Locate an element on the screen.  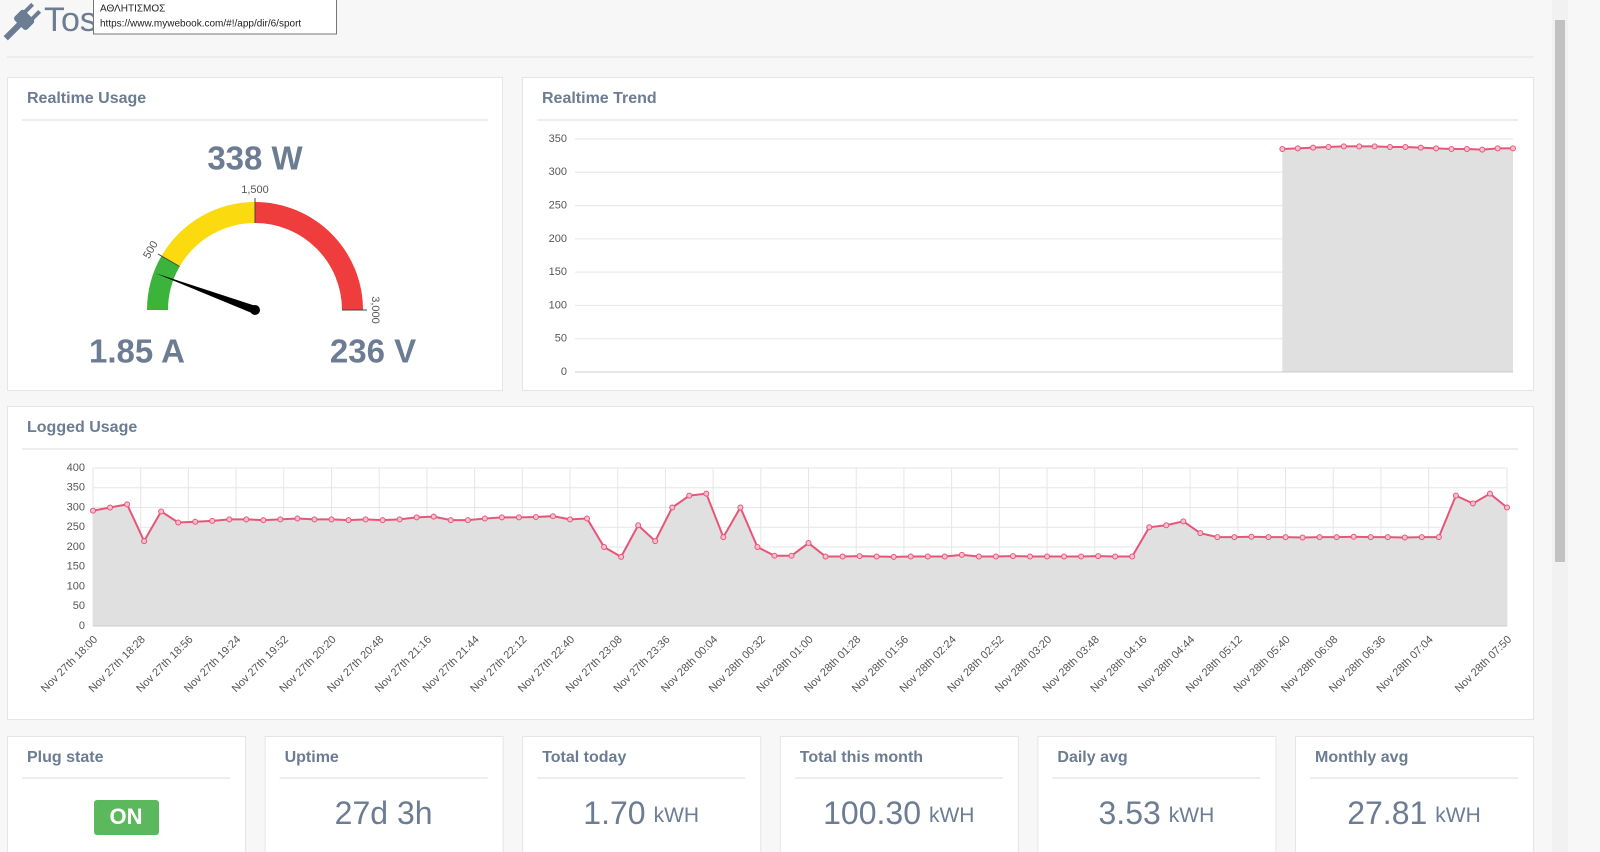
scrollbar-thumb is located at coordinates (1560, 291).